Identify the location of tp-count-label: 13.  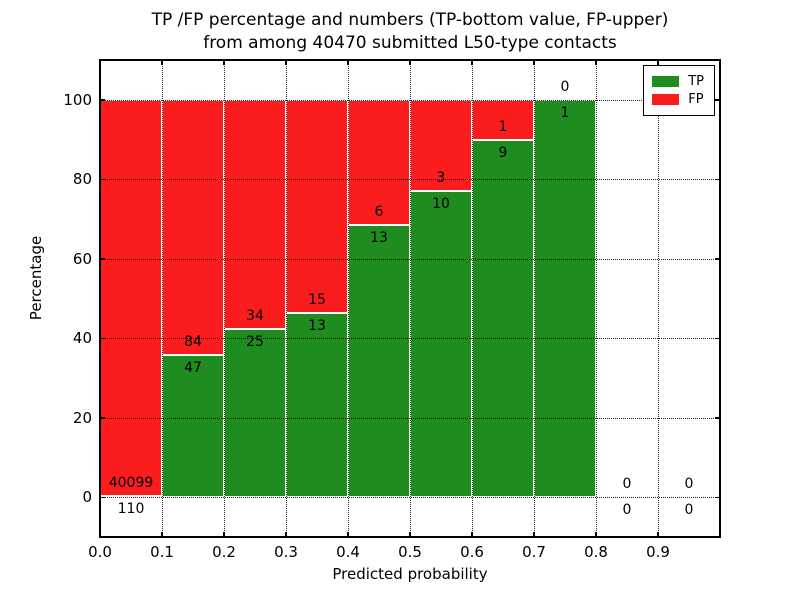
(317, 325).